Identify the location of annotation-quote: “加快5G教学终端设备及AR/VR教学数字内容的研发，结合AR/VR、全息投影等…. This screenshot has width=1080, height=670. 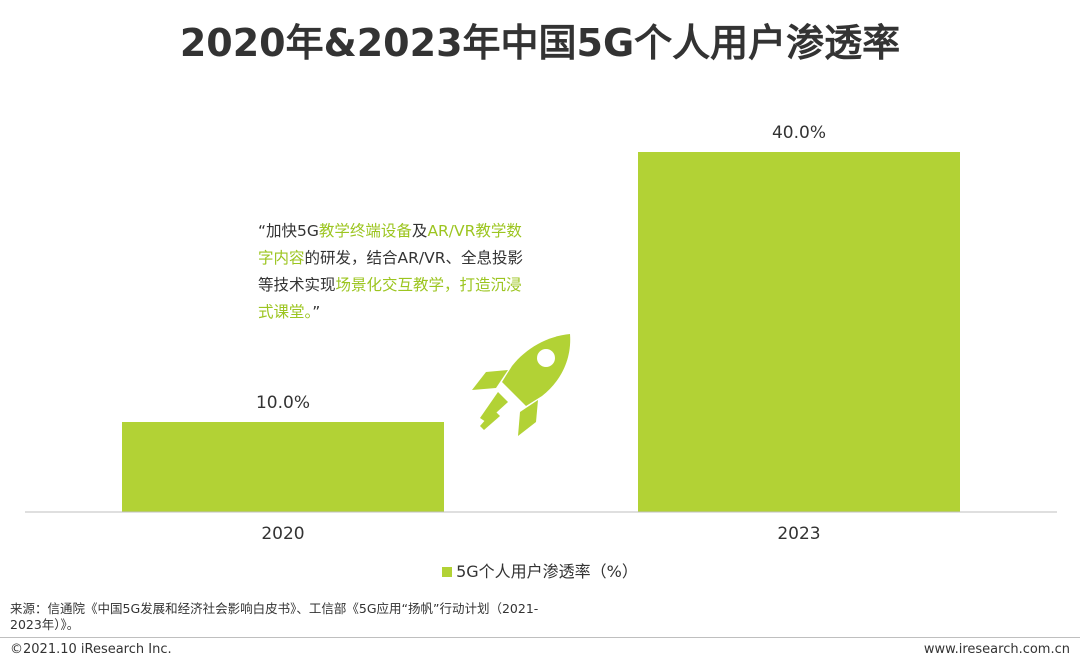
(393, 272).